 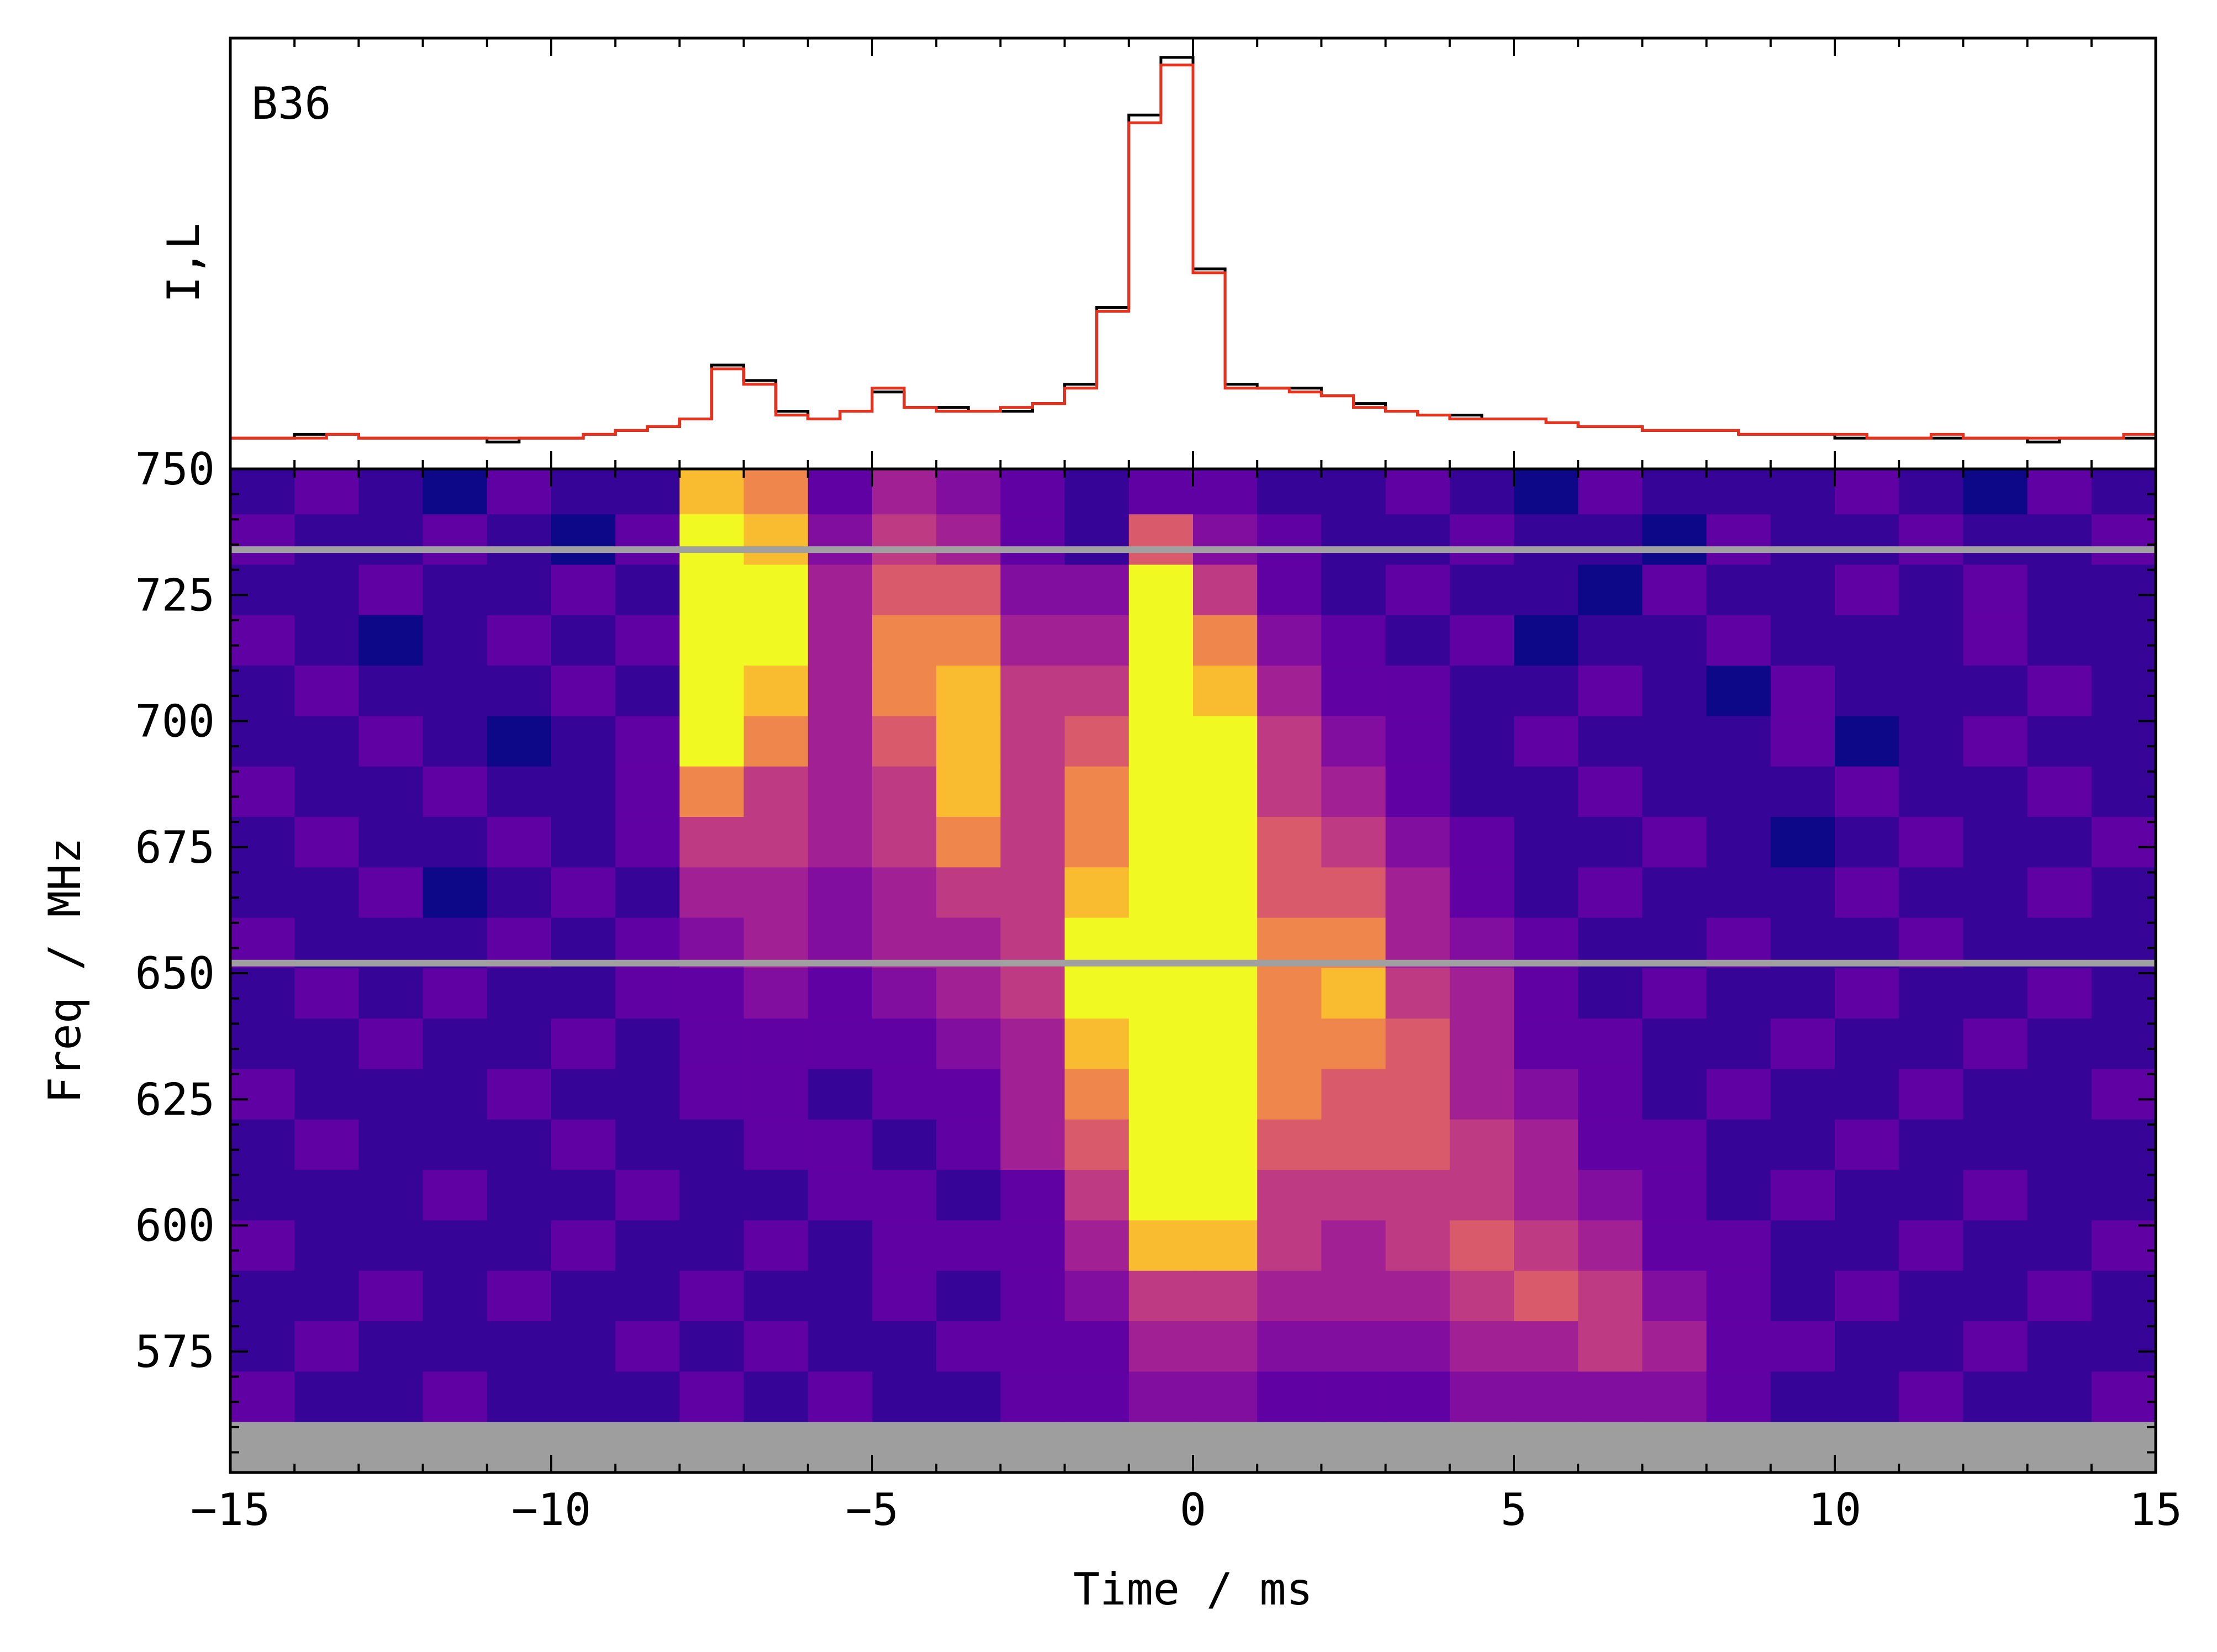 I want to click on y-tick-label: 600, so click(x=175, y=1226).